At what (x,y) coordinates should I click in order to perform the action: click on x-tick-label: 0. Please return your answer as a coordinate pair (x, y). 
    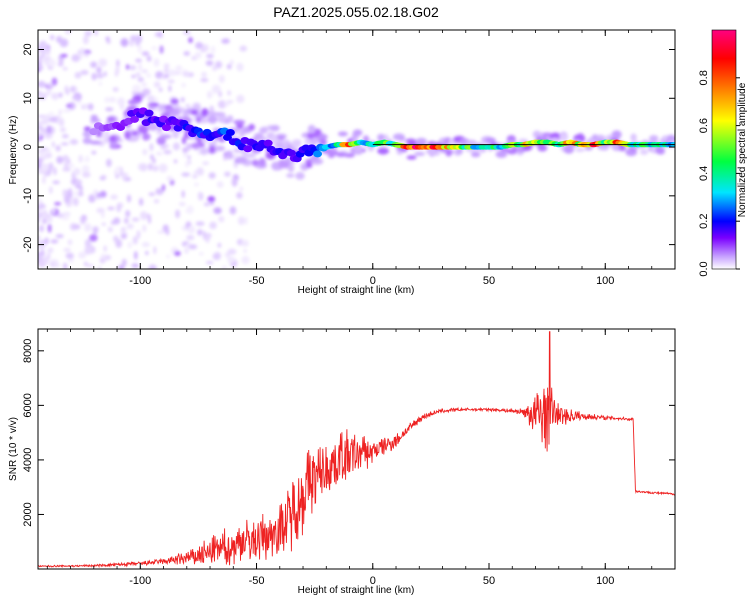
    Looking at the image, I should click on (373, 581).